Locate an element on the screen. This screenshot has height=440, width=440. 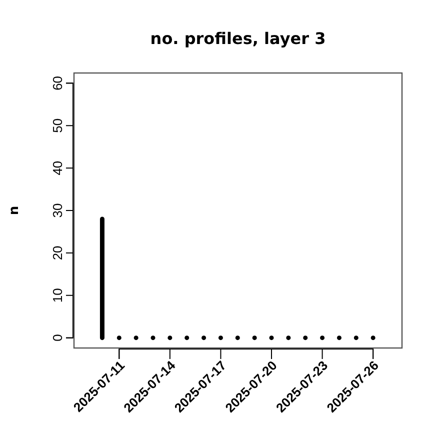
y-tick-label: 50 is located at coordinates (57, 125).